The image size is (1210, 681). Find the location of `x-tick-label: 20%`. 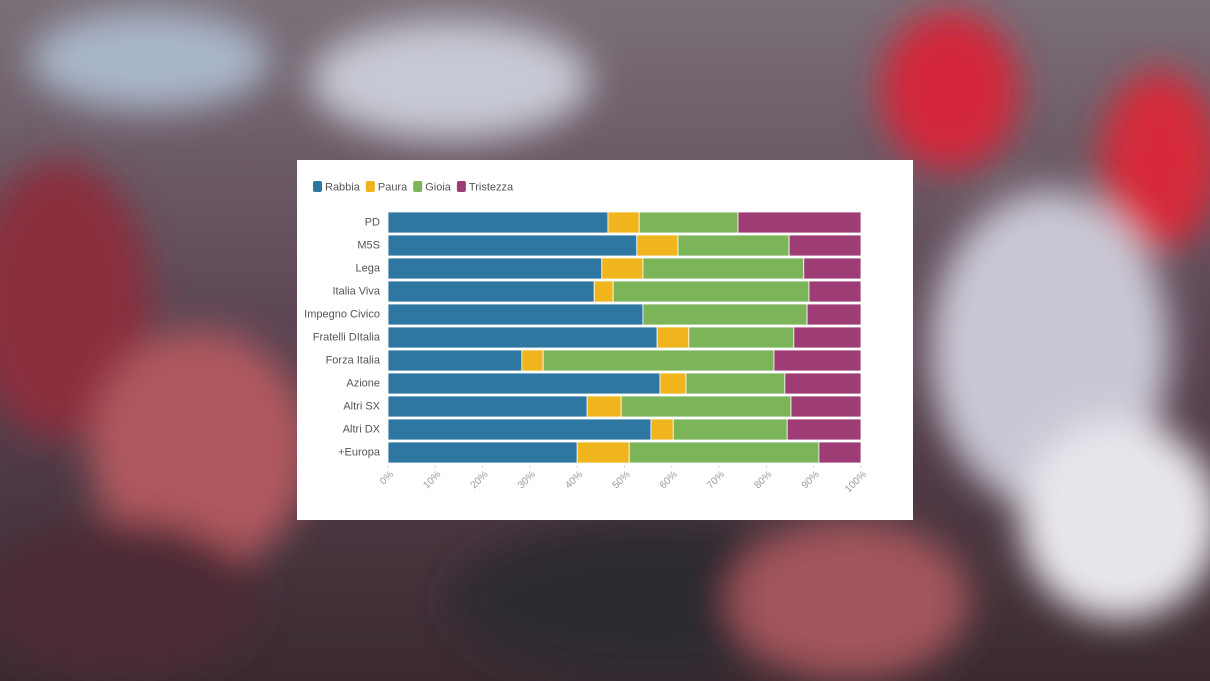

x-tick-label: 20% is located at coordinates (480, 480).